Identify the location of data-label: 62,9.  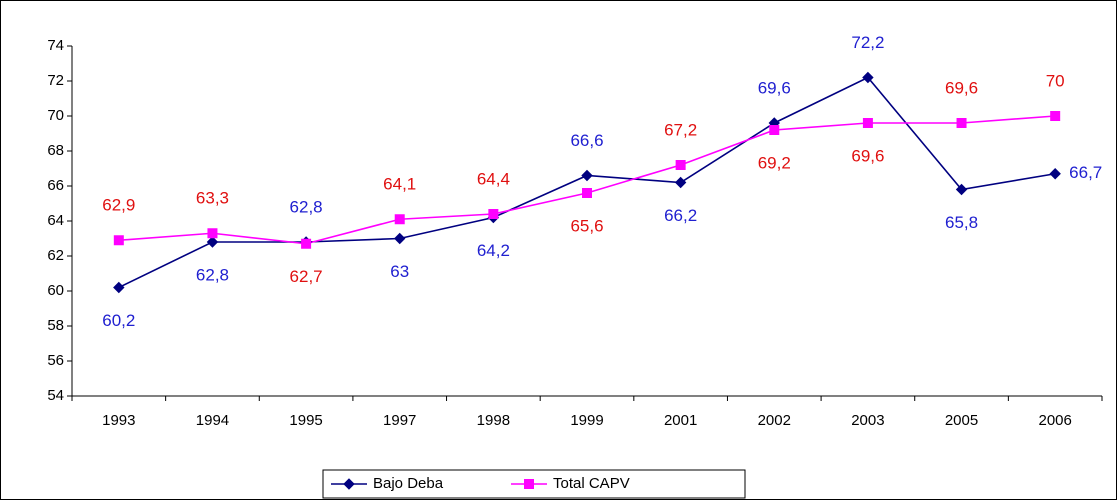
(118, 205).